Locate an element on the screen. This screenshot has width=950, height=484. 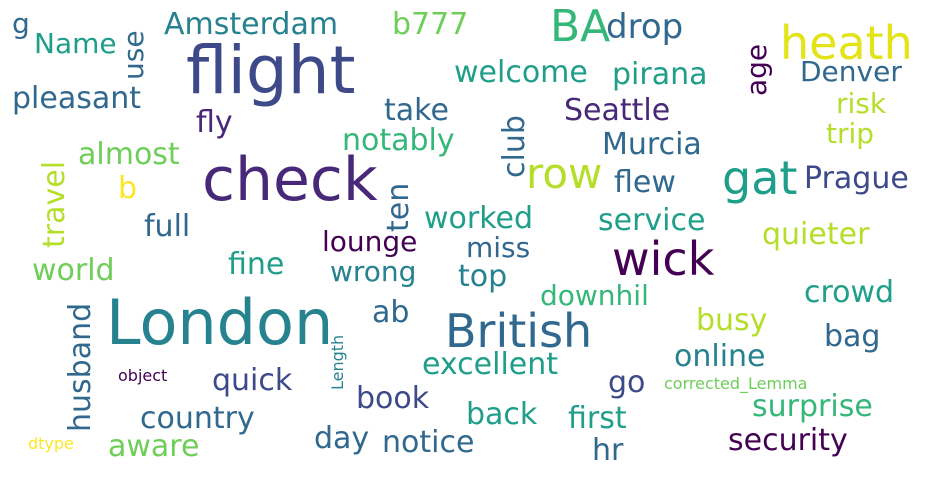
word-corrected-lemma: corrected_Lemma is located at coordinates (736, 383).